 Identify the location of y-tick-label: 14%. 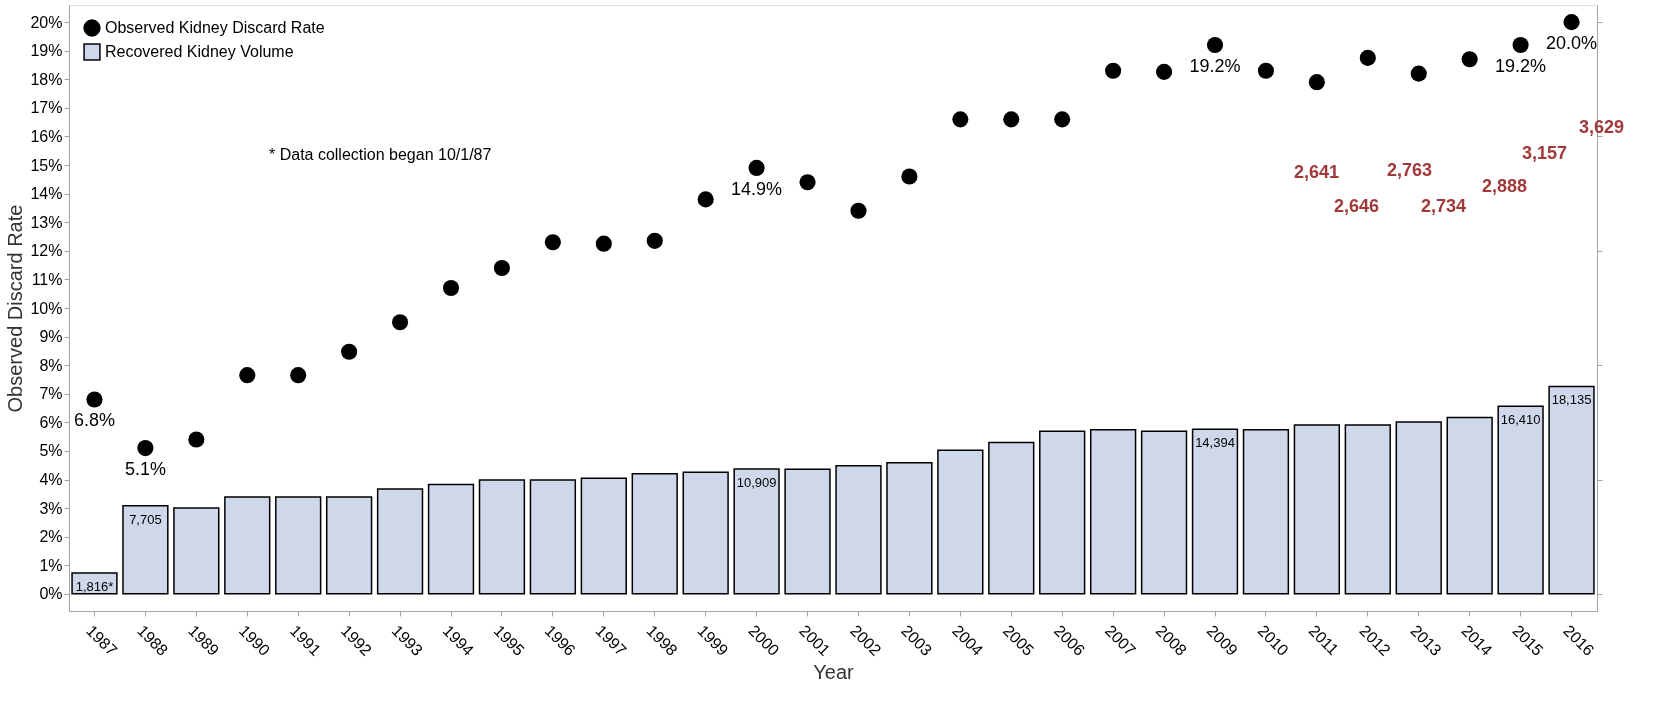
(46, 194).